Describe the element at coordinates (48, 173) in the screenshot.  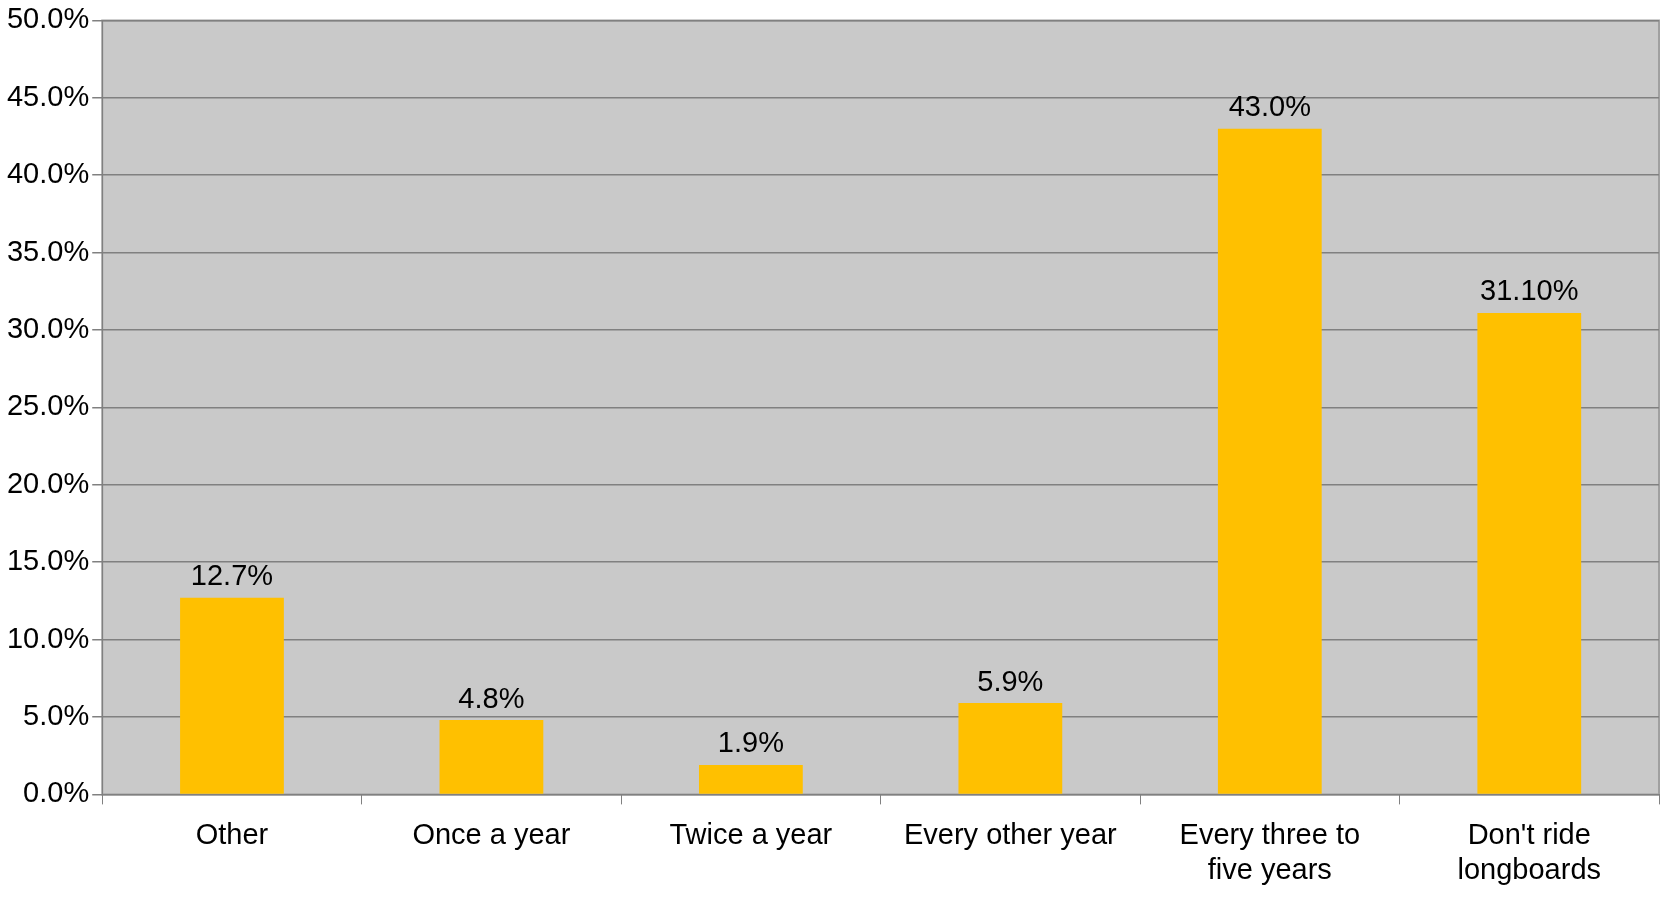
I see `y-tick-label: 40.0%` at that location.